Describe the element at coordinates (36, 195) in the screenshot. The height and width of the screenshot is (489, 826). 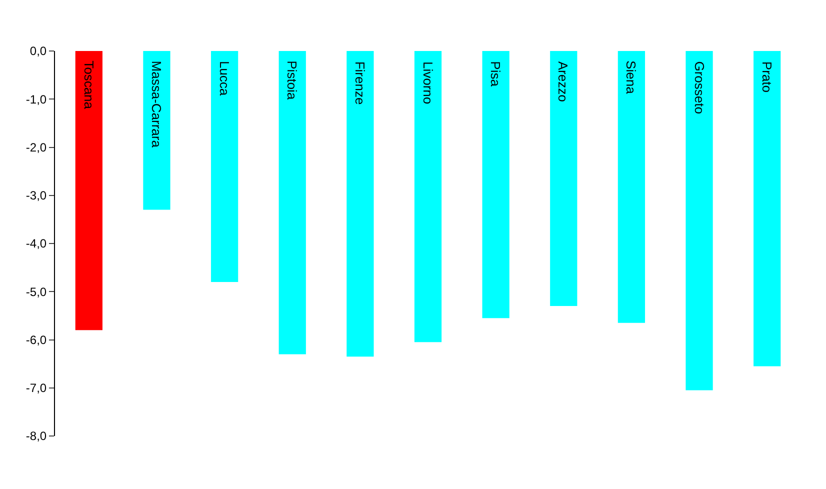
I see `y-tick-label: -3,0` at that location.